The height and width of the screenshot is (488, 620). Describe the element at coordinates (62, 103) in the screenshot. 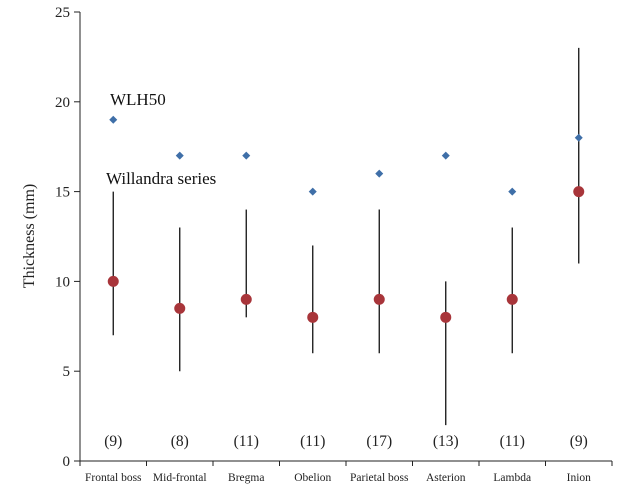

I see `y-tick-label: 20` at that location.